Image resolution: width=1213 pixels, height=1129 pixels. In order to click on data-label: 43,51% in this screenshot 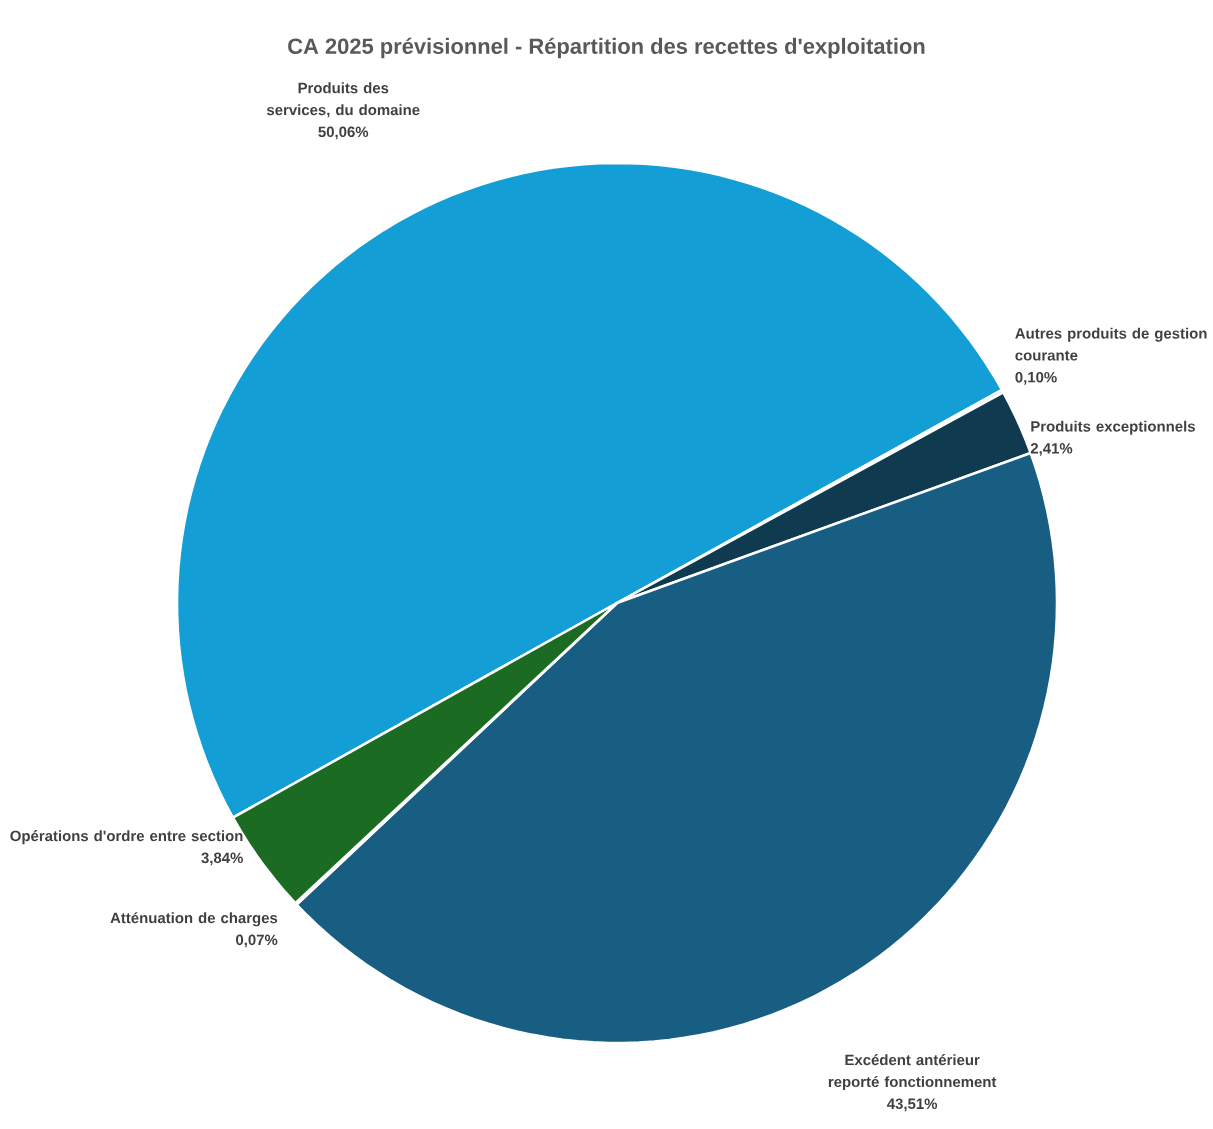, I will do `click(912, 1105)`.